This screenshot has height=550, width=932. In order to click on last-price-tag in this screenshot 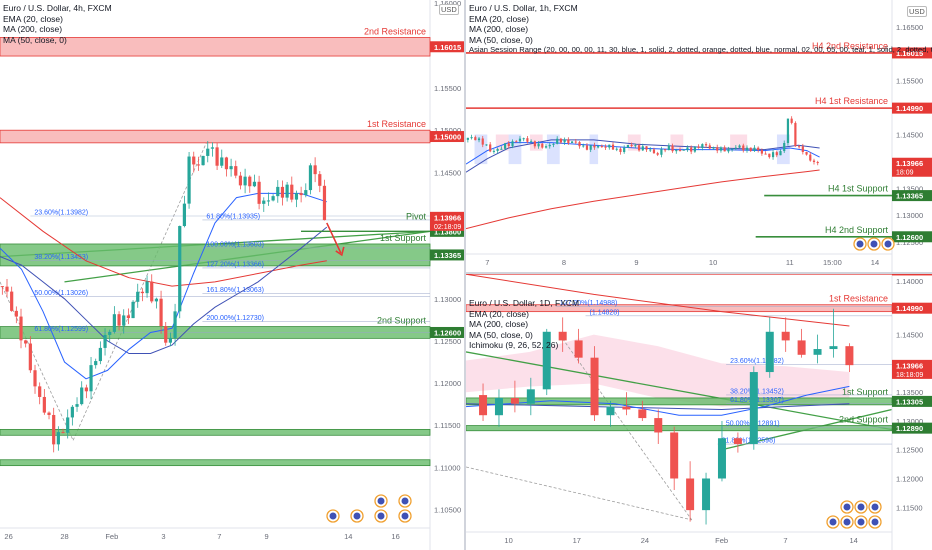, I will do `click(447, 221)`.